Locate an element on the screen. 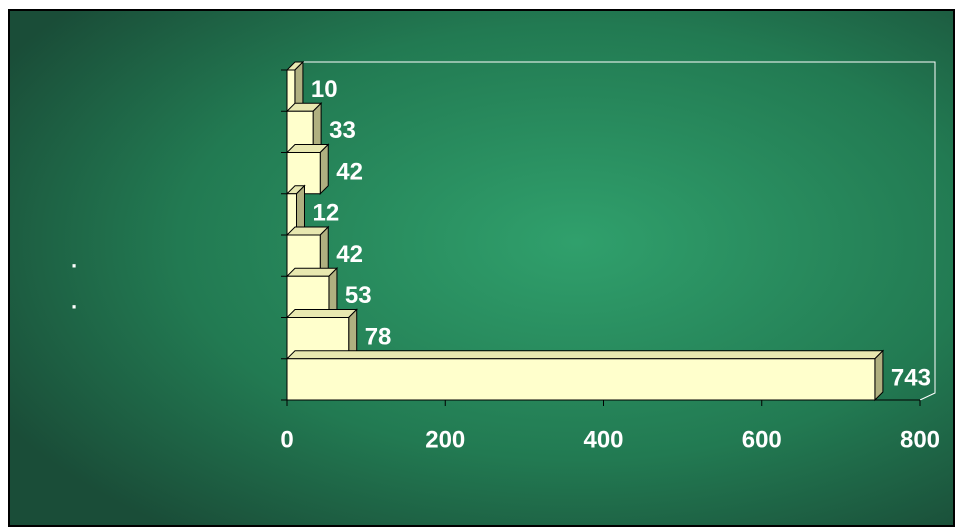  x-tick-label: 0 is located at coordinates (286, 439).